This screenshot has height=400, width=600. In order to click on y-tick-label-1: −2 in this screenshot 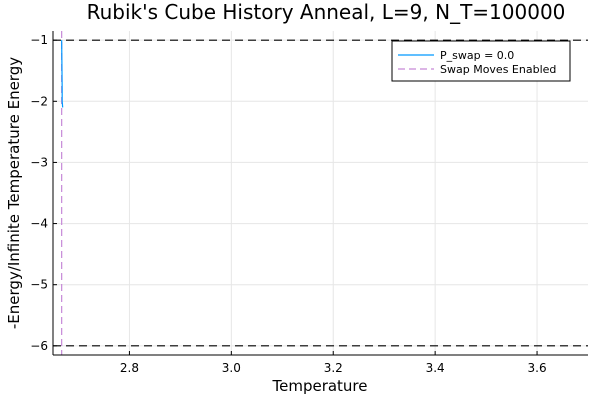, I will do `click(39, 101)`.